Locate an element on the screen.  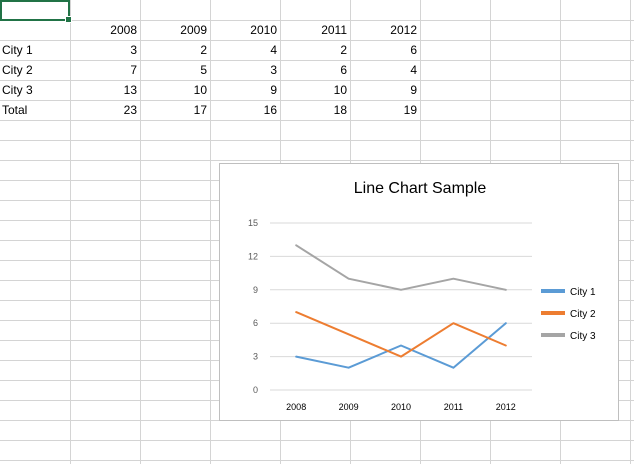
y-tick-label: 0 is located at coordinates (255, 390).